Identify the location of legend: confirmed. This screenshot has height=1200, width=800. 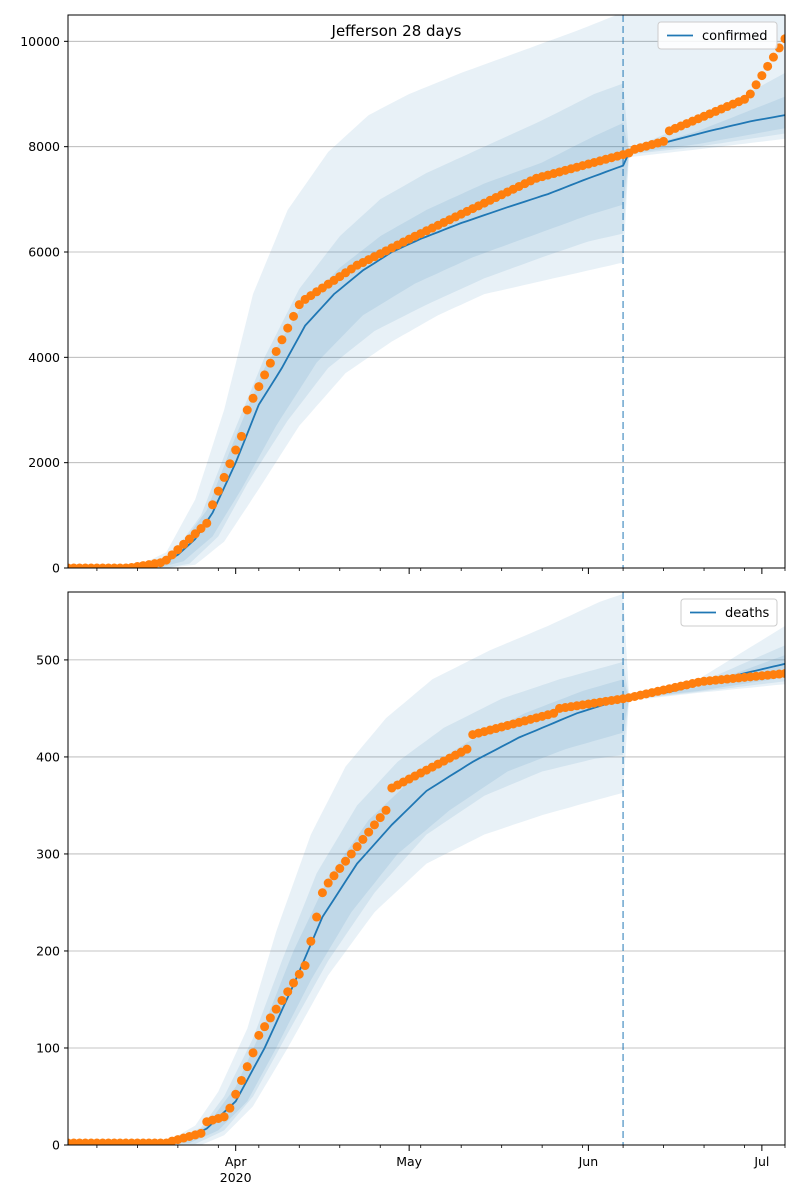
(717, 35).